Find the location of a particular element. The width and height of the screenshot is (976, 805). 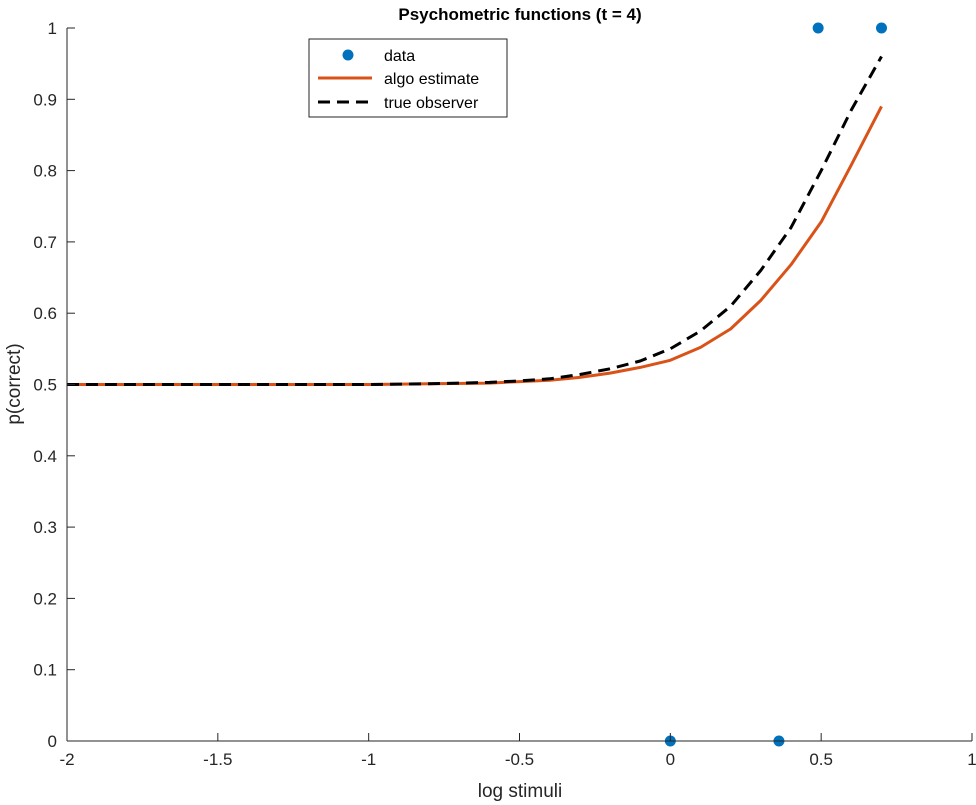

y-tick-label: 0.7 is located at coordinates (45, 242).